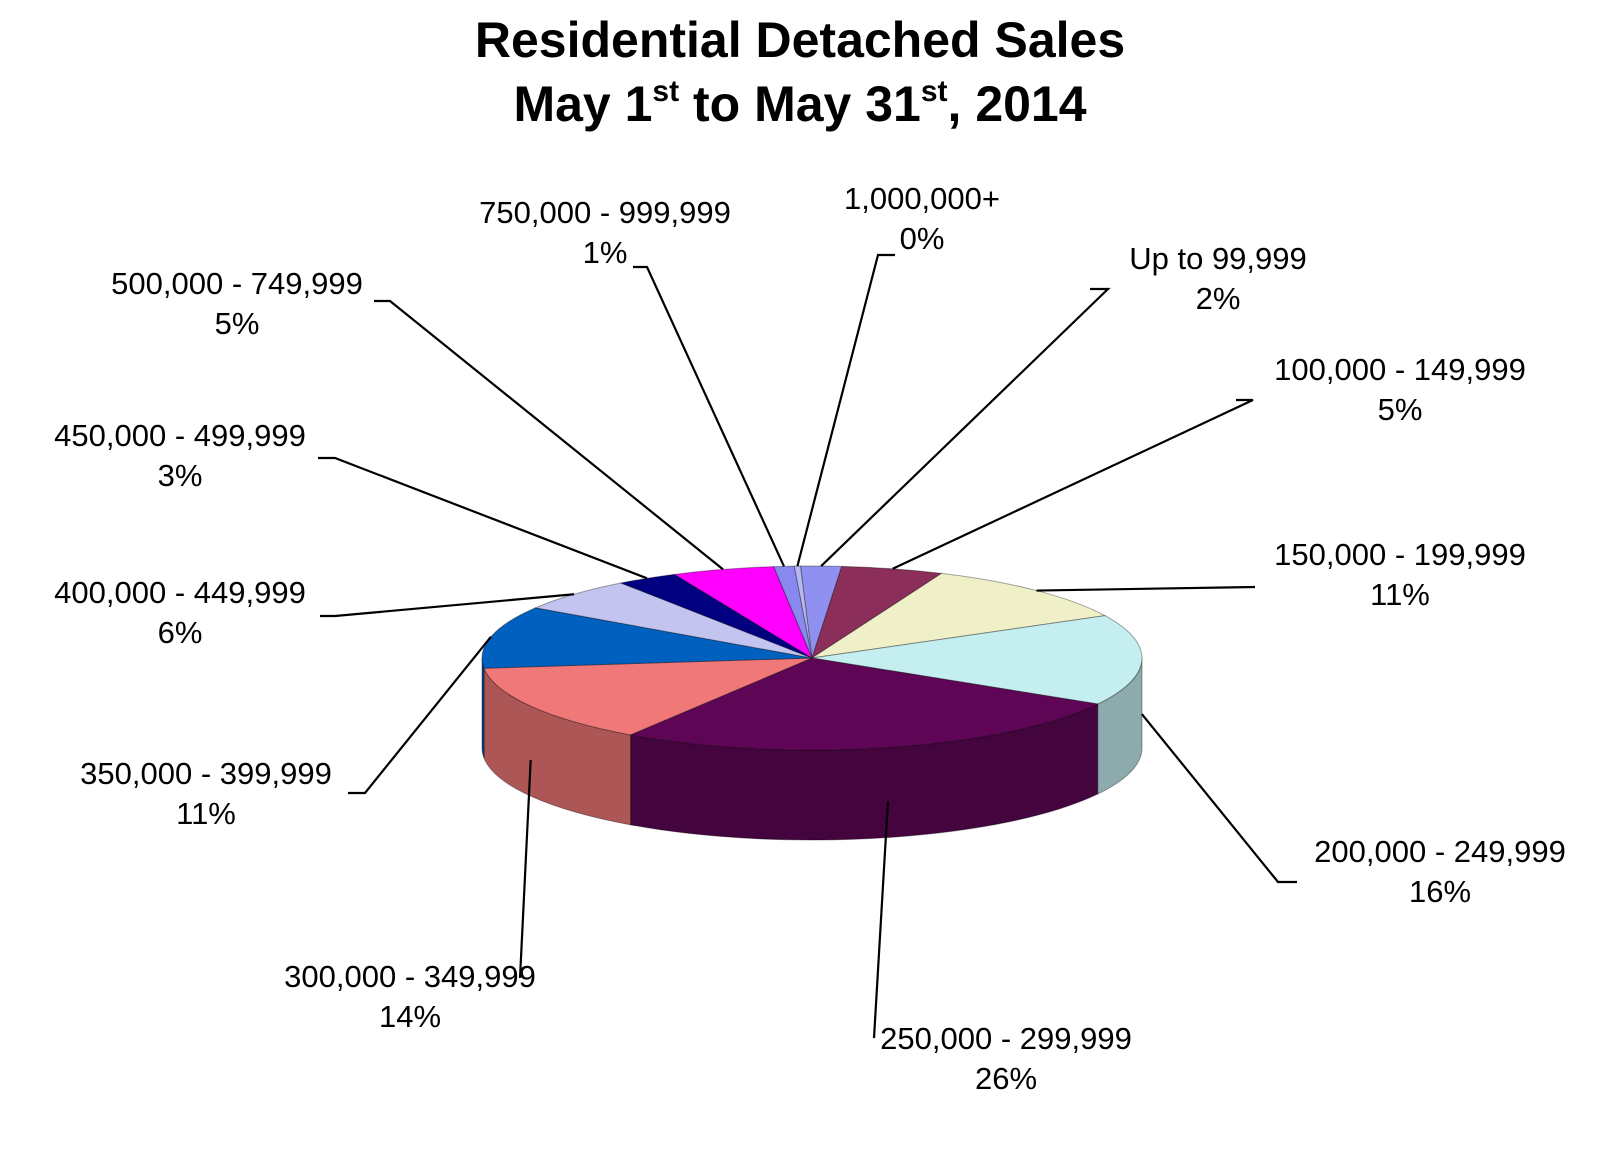 This screenshot has width=1600, height=1155. I want to click on slice-label-4: 250,000 - 299,999, so click(1006, 1038).